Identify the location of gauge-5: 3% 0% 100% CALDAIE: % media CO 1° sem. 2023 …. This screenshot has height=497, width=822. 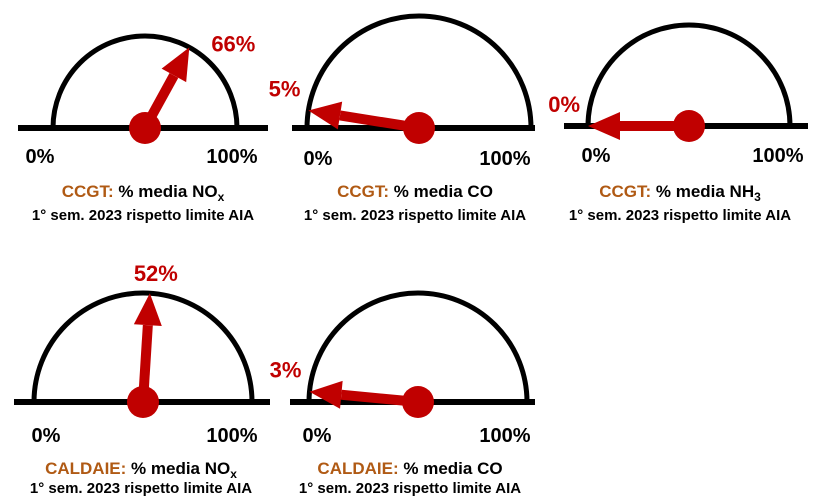
(402, 393).